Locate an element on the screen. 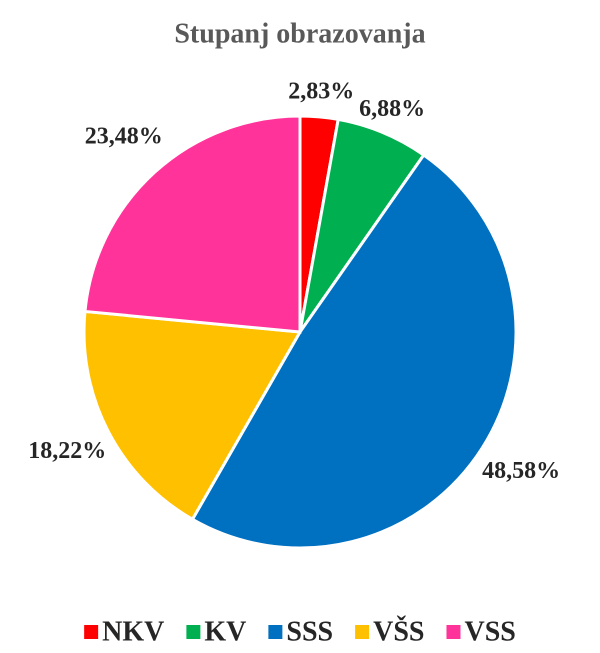 The height and width of the screenshot is (653, 600). legend-label: SSS is located at coordinates (309, 631).